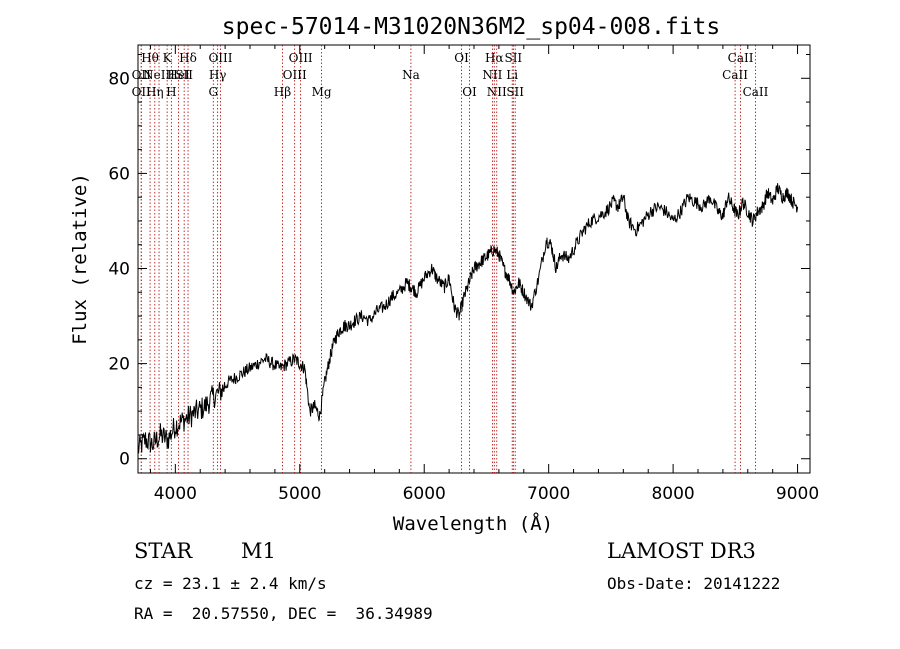 This screenshot has width=900, height=649. Describe the element at coordinates (218, 75) in the screenshot. I see `spectral-line-label: Hγ` at that location.